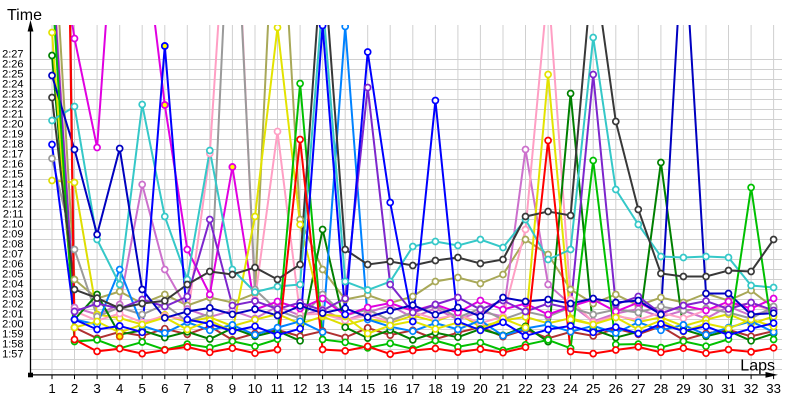  I want to click on svg-text: 2:07, so click(12, 255).